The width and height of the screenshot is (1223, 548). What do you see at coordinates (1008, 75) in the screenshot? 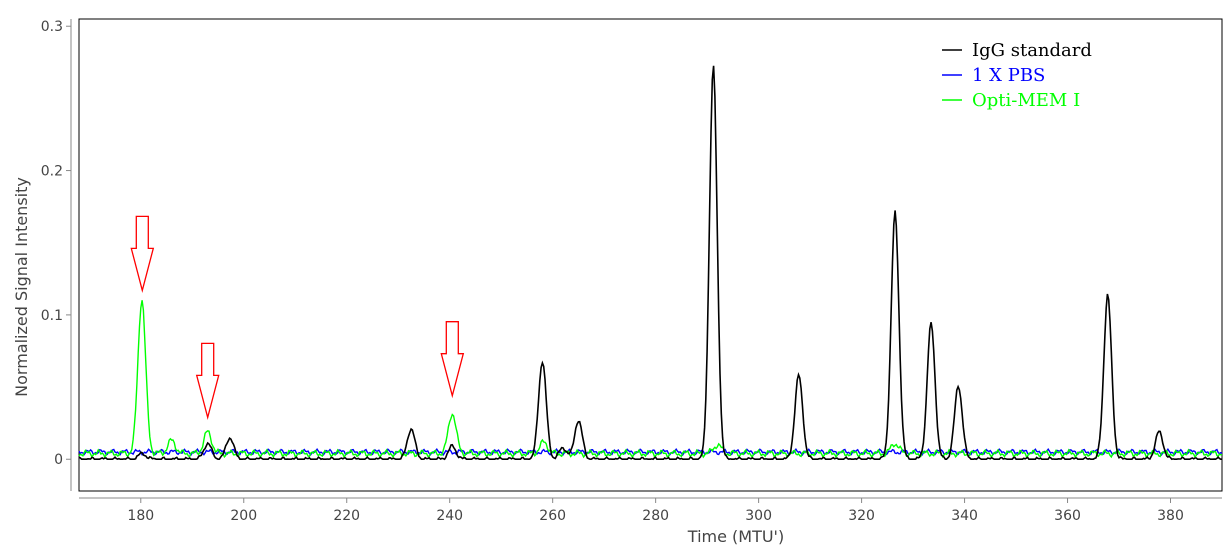
I see `legend-label: 1 X PBS` at bounding box center [1008, 75].